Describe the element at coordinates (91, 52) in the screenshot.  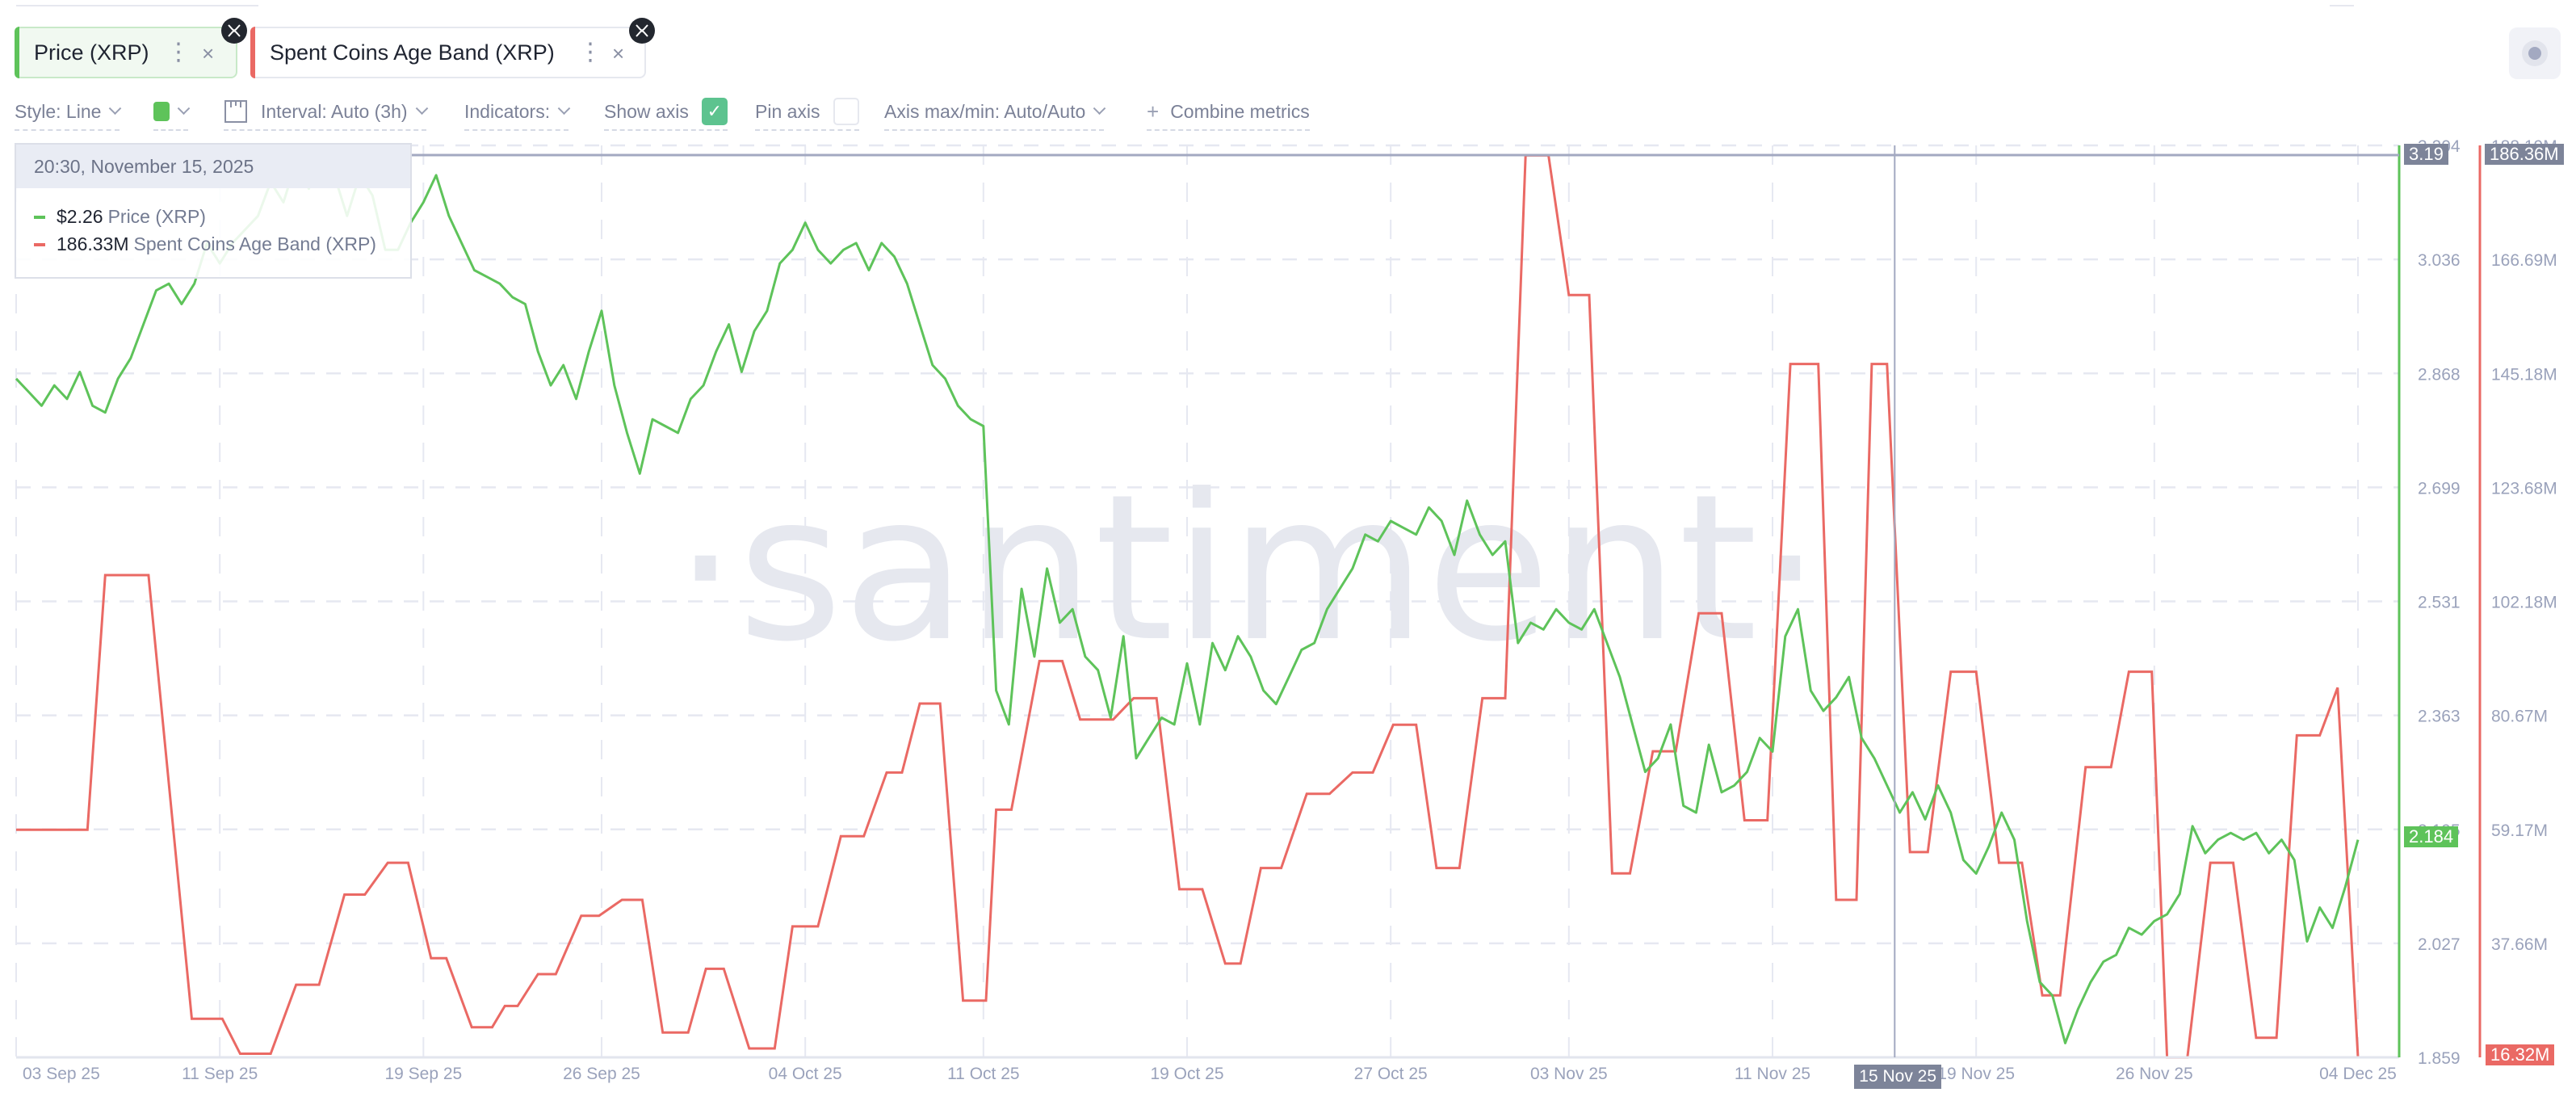
I see `metric-tab-label: Price (XRP)` at that location.